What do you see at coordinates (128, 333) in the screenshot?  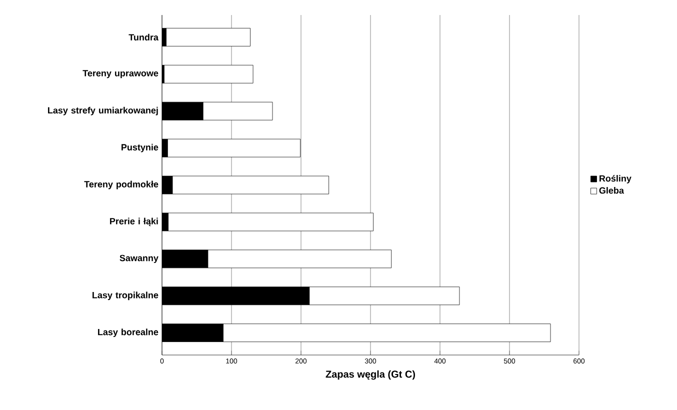 I see `y-tick-label: Lasy borealne` at bounding box center [128, 333].